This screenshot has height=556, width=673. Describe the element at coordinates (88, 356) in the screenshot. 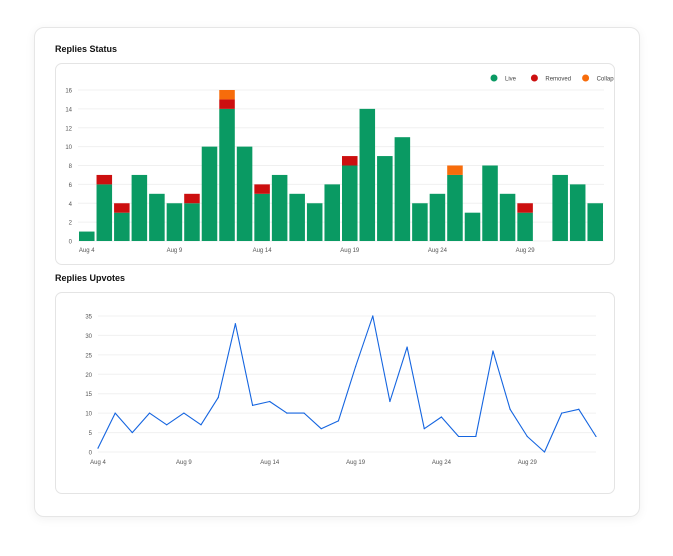

I see `y-tick-label: 25` at that location.